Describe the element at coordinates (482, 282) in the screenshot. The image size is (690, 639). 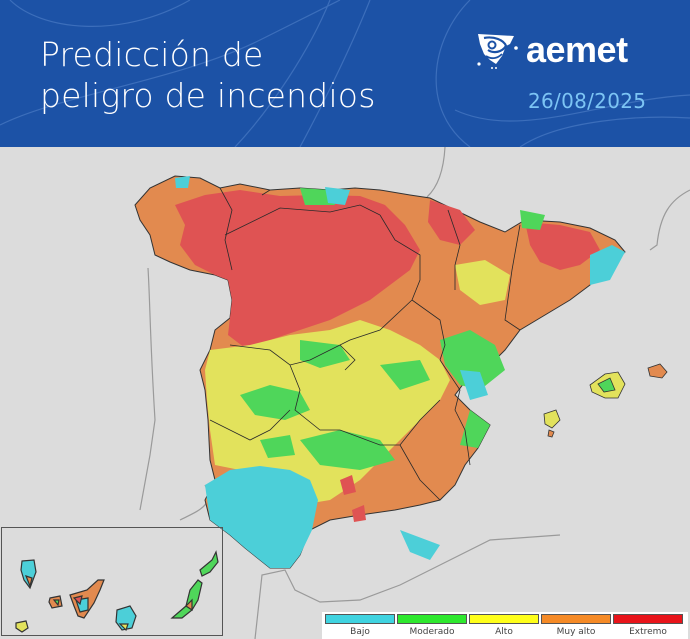
I see `alto-zone-ebro` at that location.